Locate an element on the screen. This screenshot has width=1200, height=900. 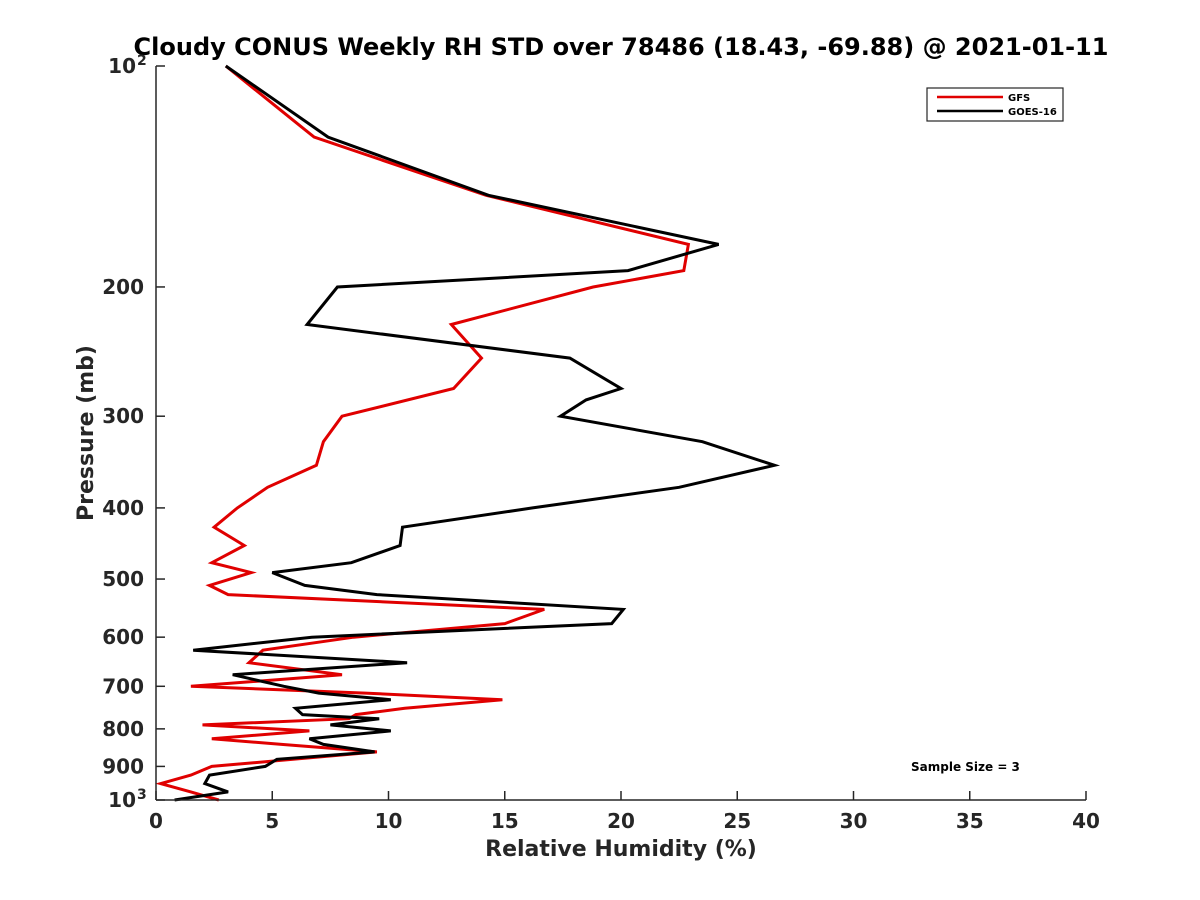
legend-box is located at coordinates (995, 104).